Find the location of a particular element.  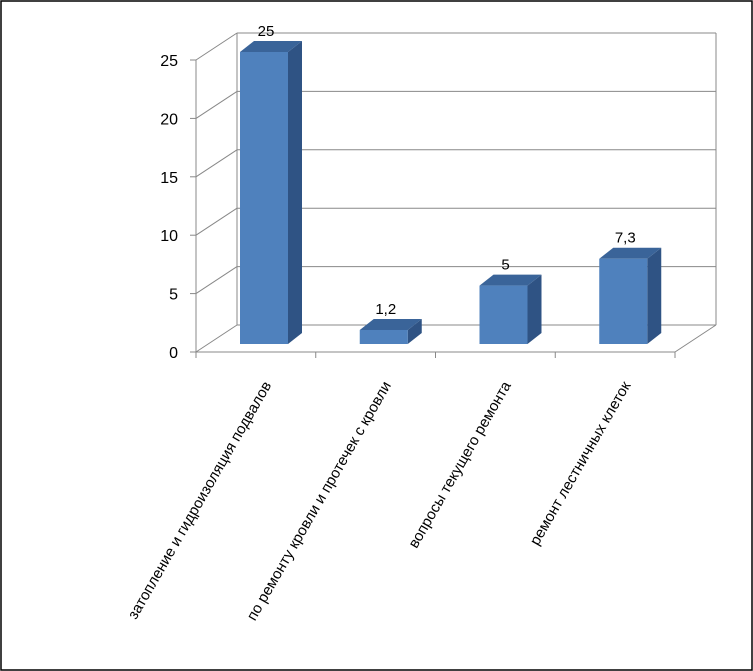

category-label: затопление и гидроизоляция подвалов is located at coordinates (200, 500).